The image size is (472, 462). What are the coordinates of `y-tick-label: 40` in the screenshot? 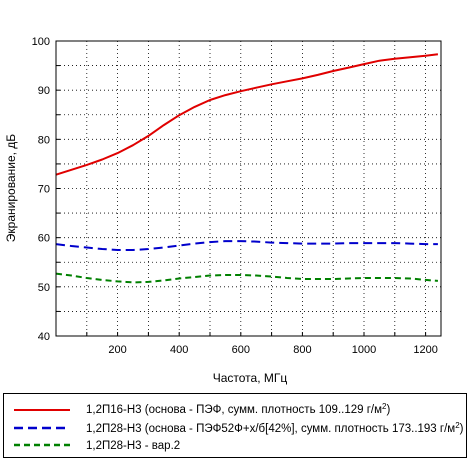 It's located at (44, 337).